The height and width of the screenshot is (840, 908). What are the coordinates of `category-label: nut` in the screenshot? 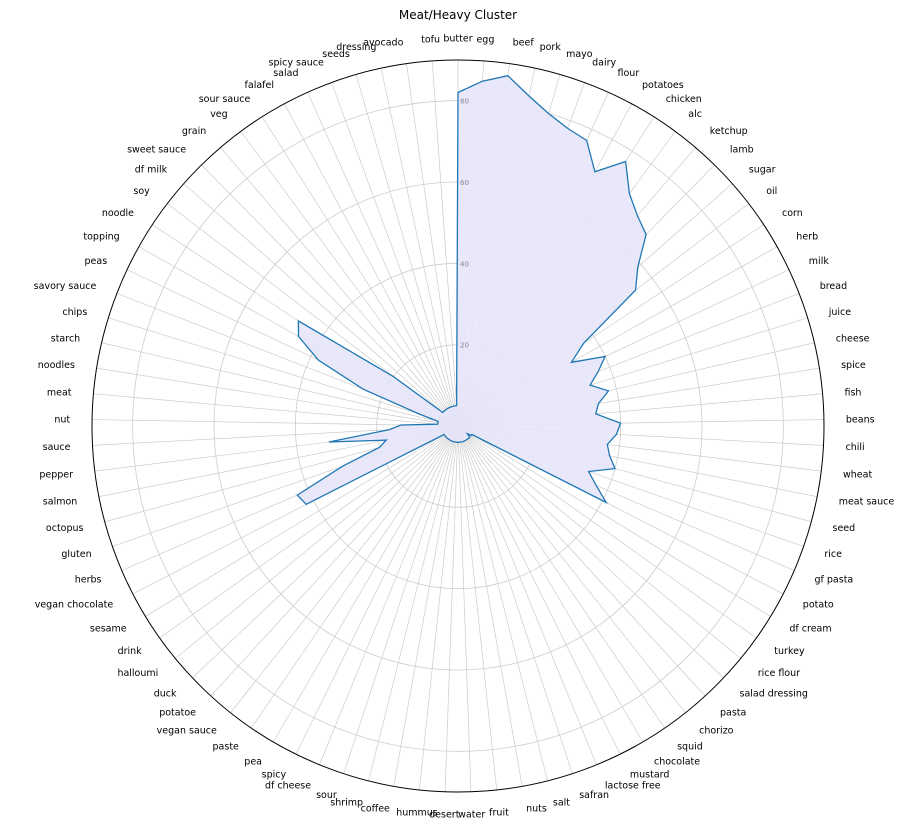 It's located at (62, 420).